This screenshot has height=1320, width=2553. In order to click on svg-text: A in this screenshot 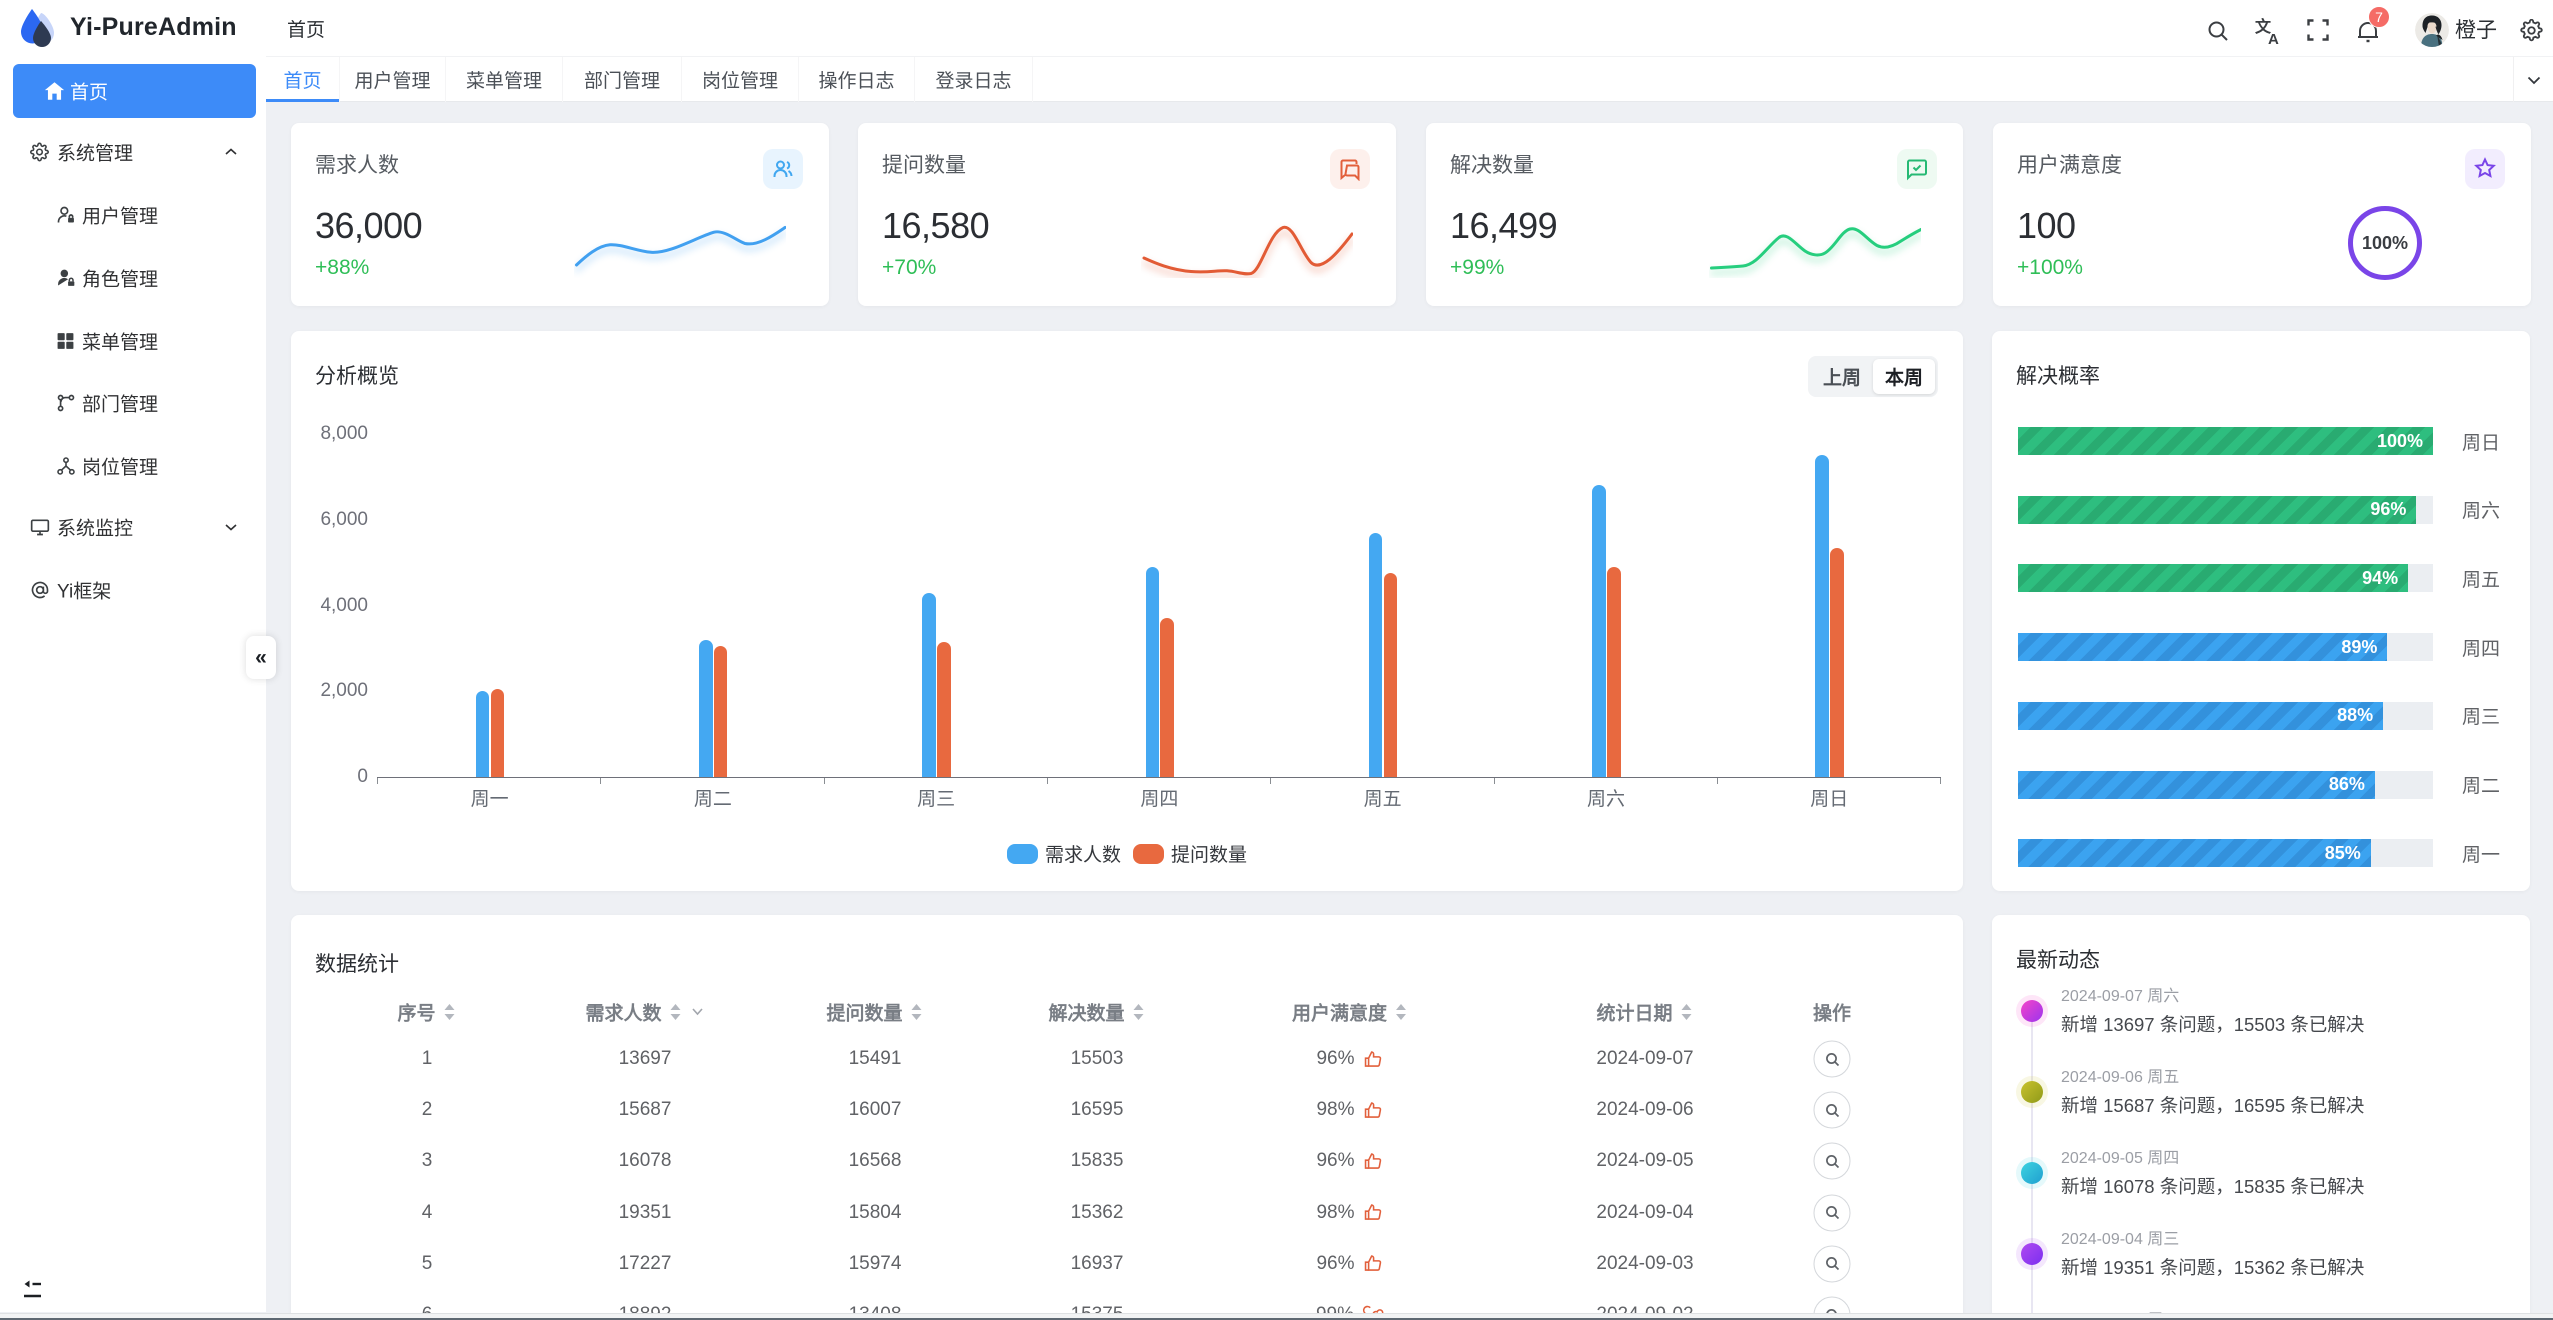, I will do `click(2273, 38)`.